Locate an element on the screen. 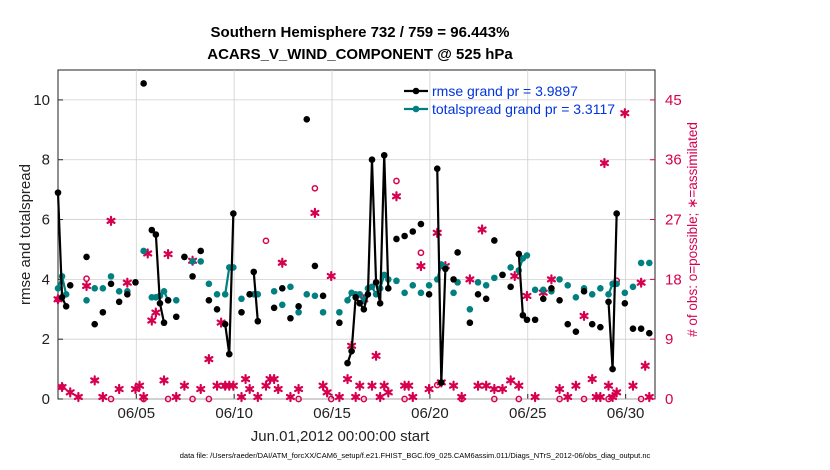 This screenshot has width=830, height=470. y-left-tick-label: 2 is located at coordinates (46, 339).